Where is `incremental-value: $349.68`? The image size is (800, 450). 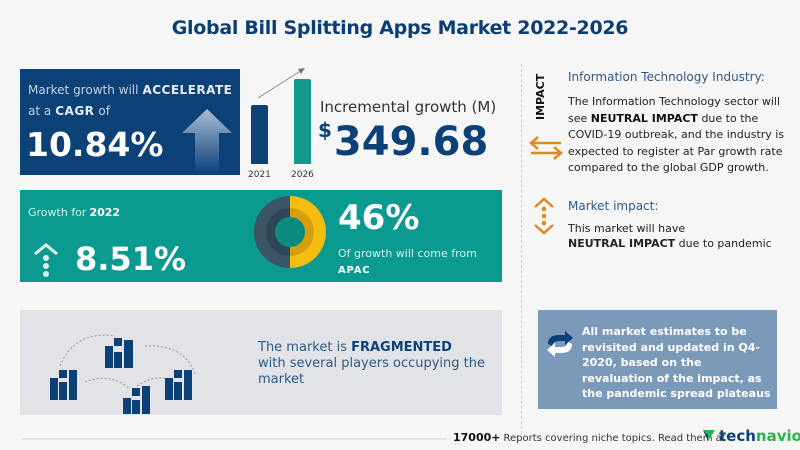 incremental-value: $349.68 is located at coordinates (403, 141).